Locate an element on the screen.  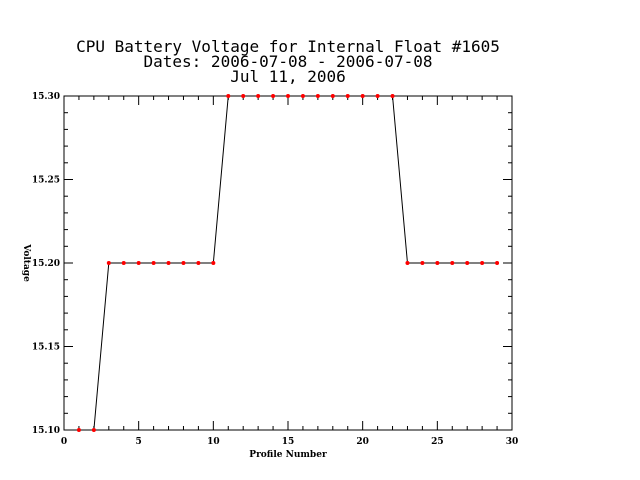
y-tick-label: 15.10 is located at coordinates (46, 431).